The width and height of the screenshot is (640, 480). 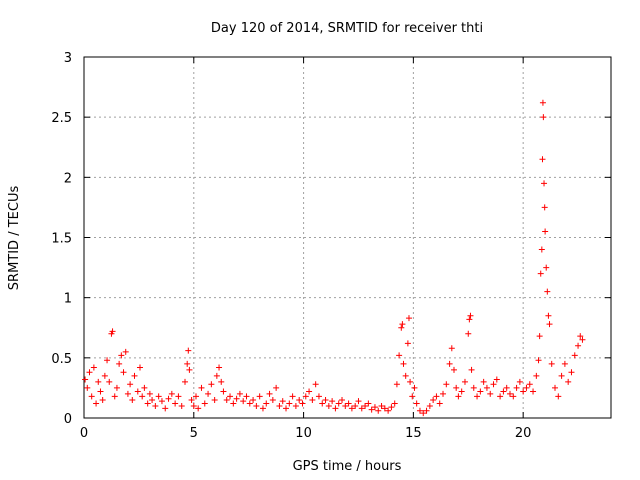 What do you see at coordinates (68, 419) in the screenshot?
I see `y-tick-label: 0` at bounding box center [68, 419].